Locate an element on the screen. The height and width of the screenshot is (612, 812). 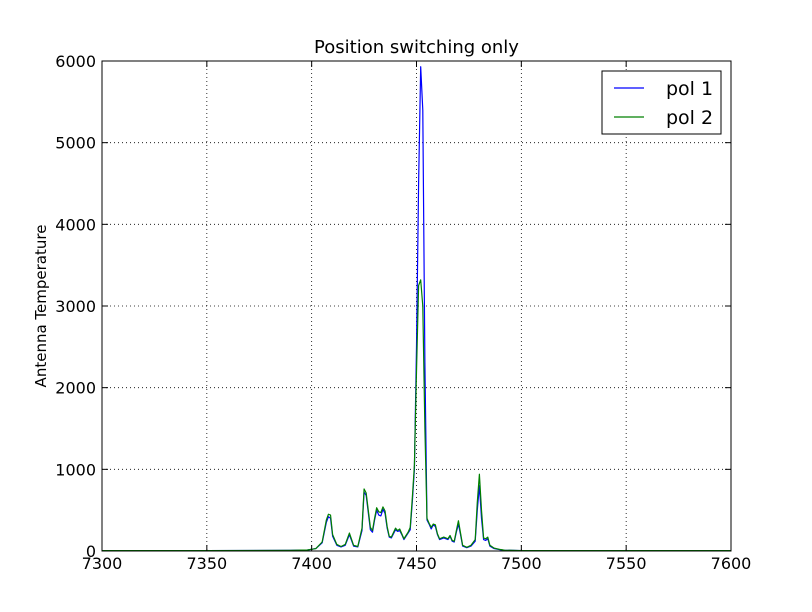
y-tick-label: 1000 is located at coordinates (75, 469).